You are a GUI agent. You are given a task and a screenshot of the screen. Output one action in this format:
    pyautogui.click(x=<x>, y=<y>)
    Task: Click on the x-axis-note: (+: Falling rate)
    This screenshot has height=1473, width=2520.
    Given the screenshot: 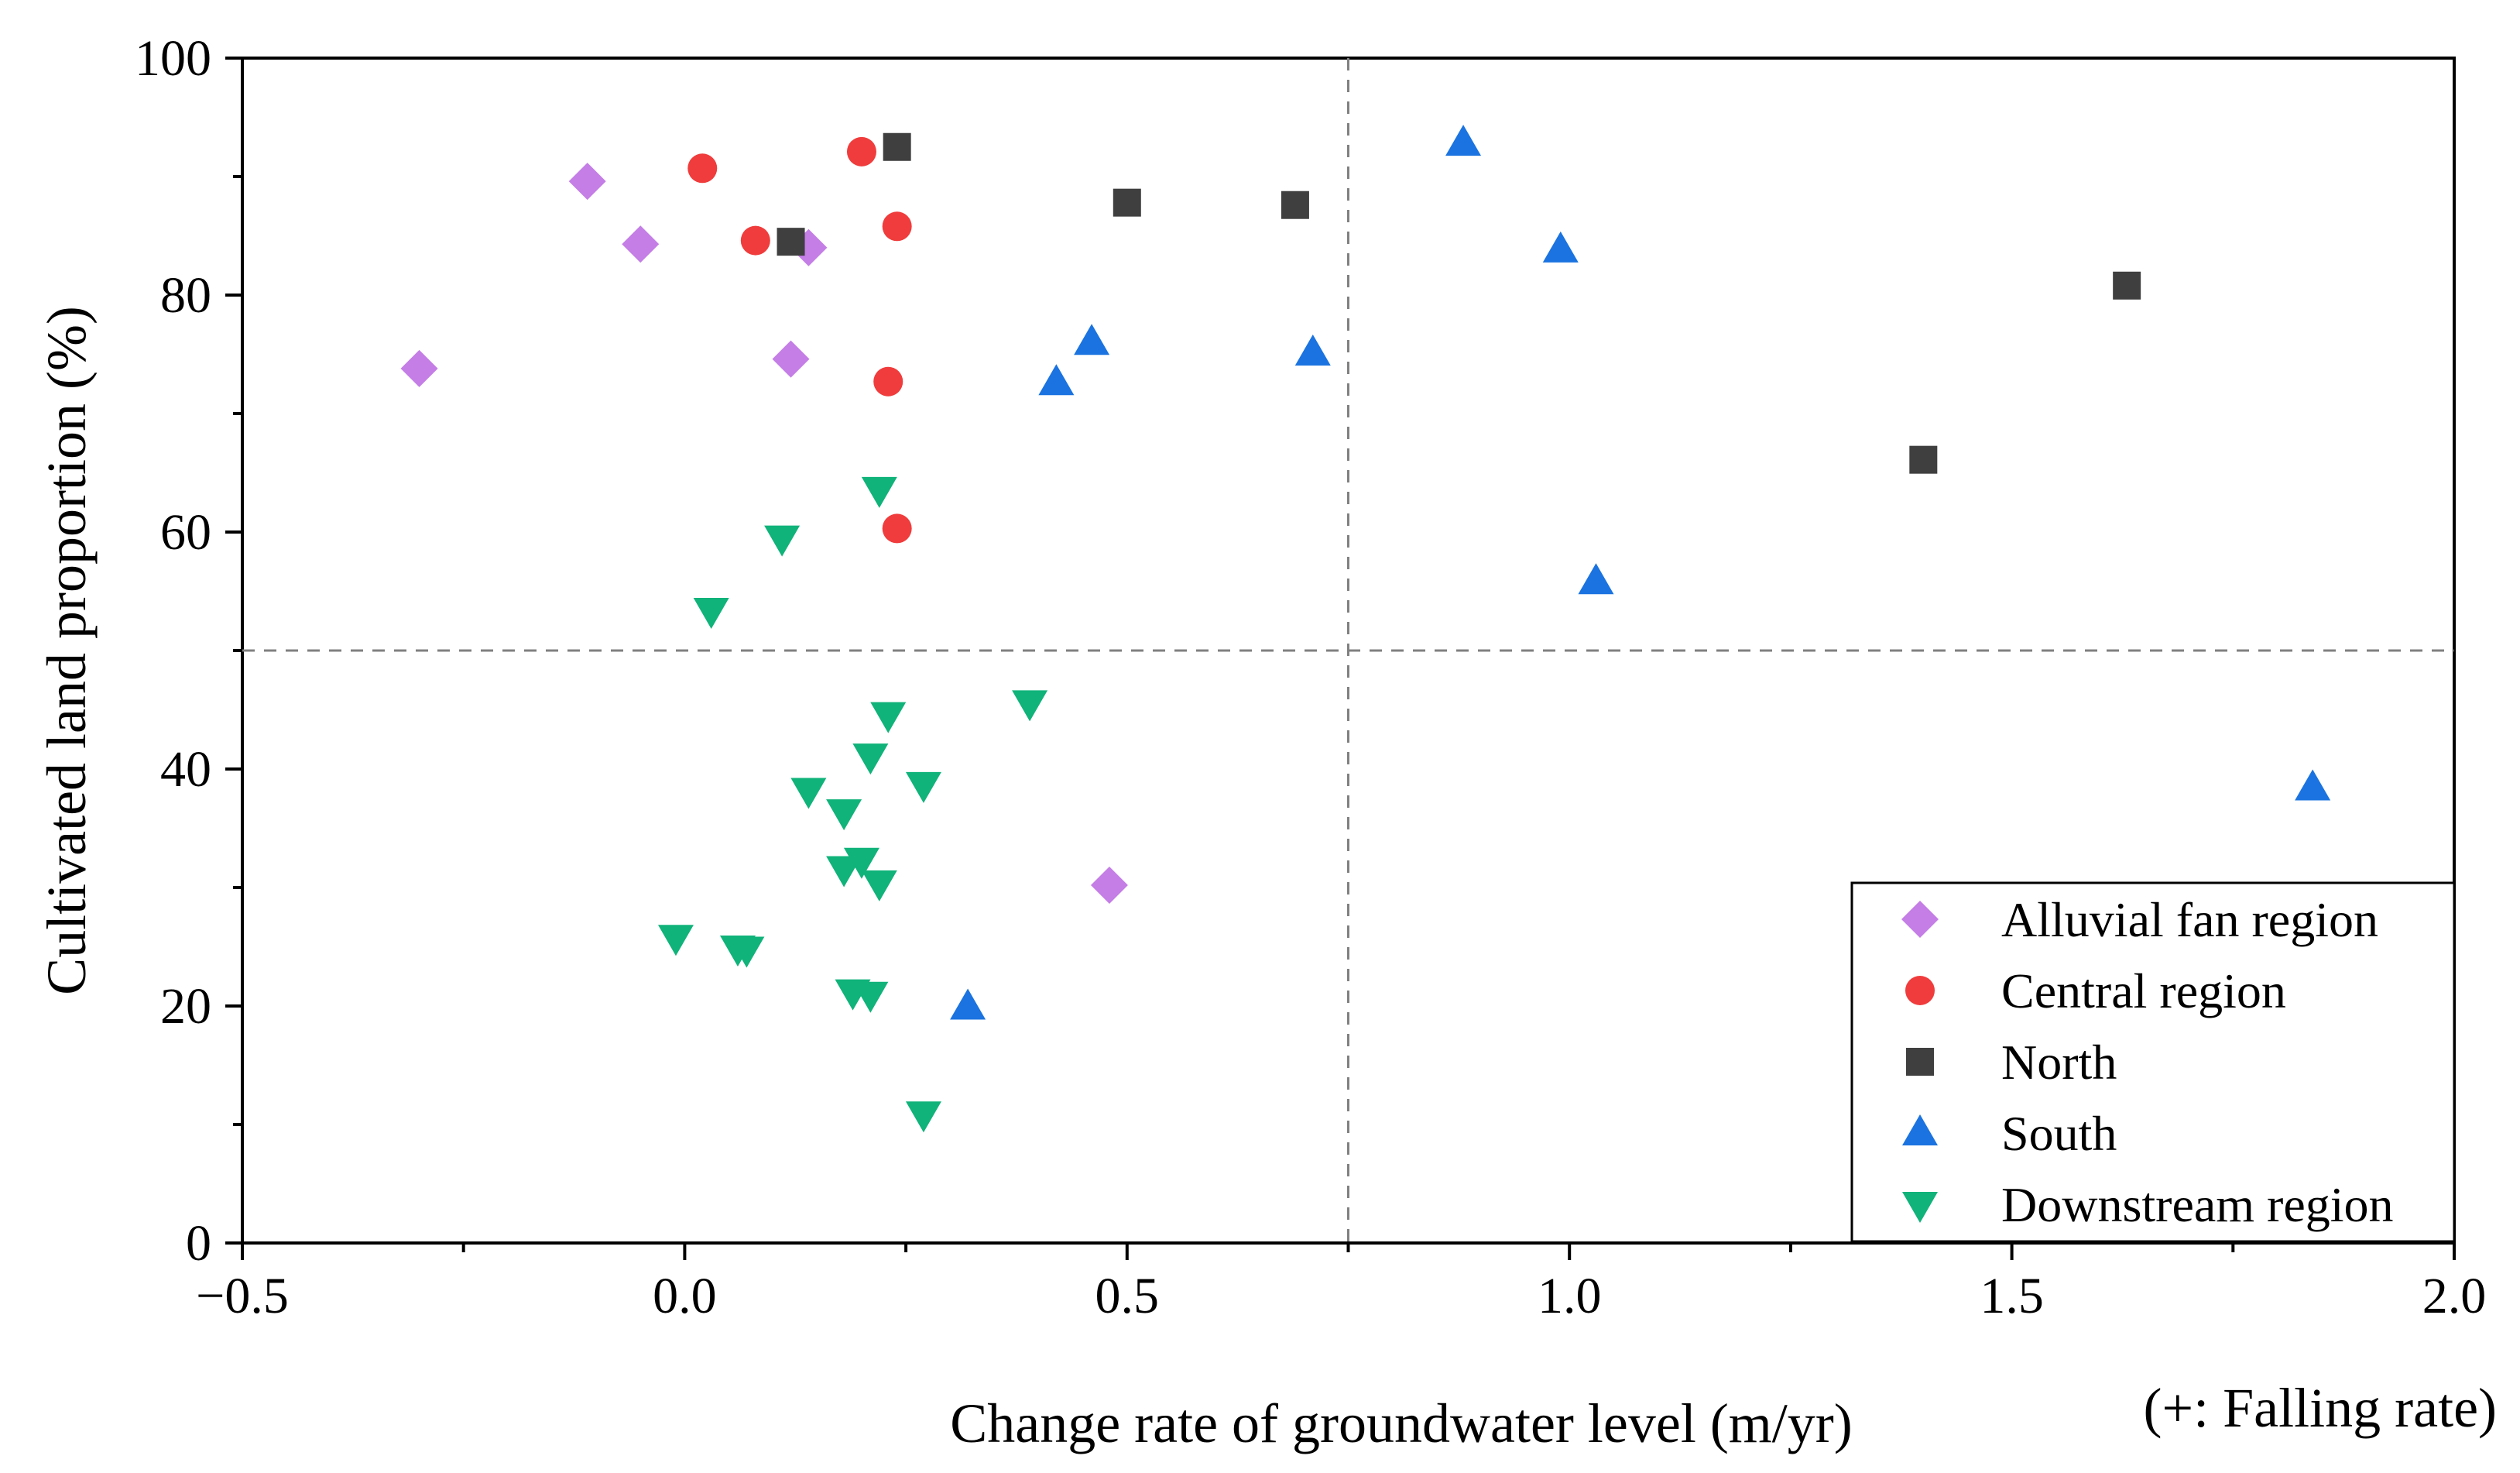 What is the action you would take?
    pyautogui.click(x=2320, y=1408)
    